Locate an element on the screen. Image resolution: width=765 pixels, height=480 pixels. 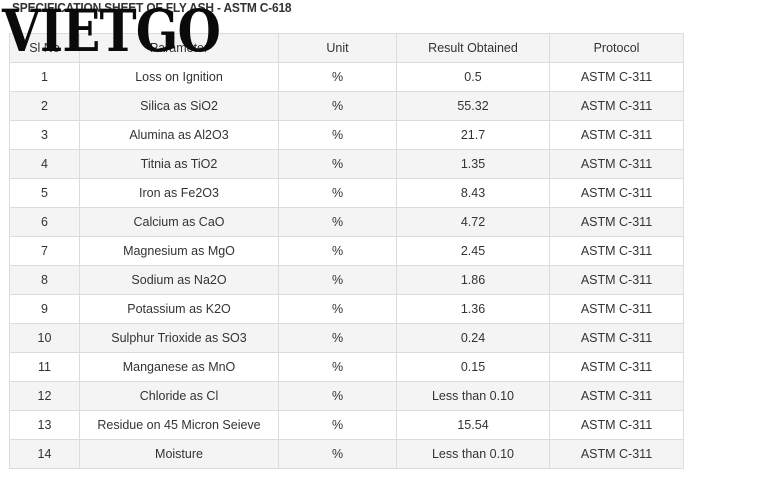
parameter-cell: Calcium as CaO is located at coordinates (179, 222).